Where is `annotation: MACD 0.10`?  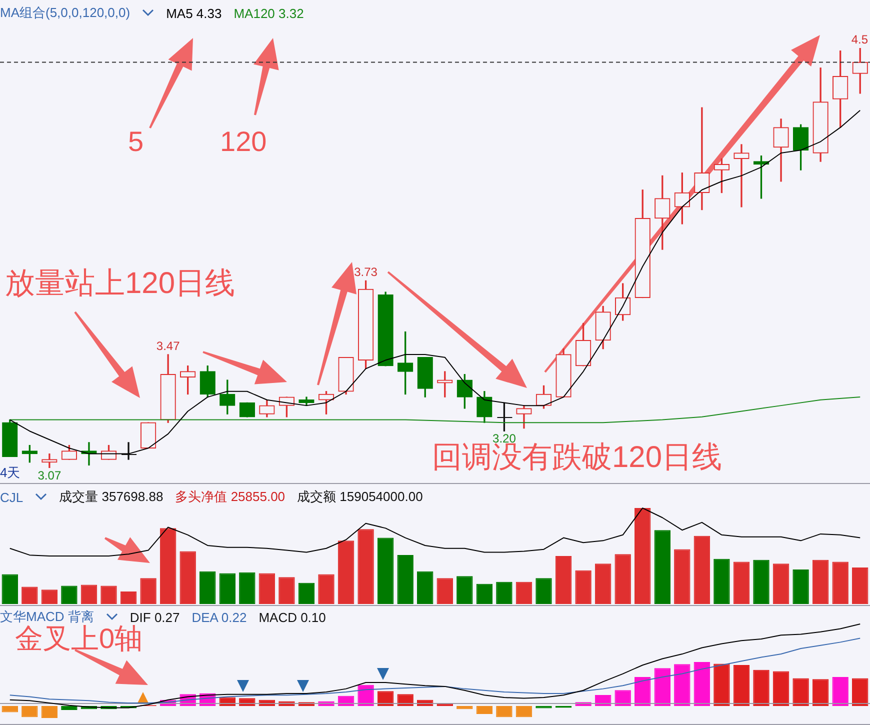 annotation: MACD 0.10 is located at coordinates (292, 617).